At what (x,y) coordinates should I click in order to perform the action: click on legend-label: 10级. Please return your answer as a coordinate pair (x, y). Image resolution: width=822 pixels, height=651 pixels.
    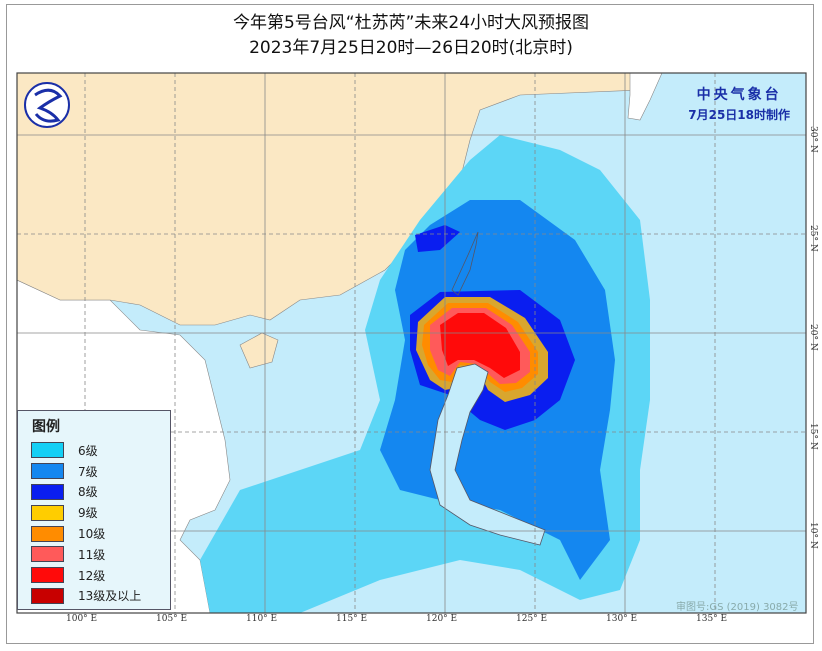
    Looking at the image, I should click on (92, 534).